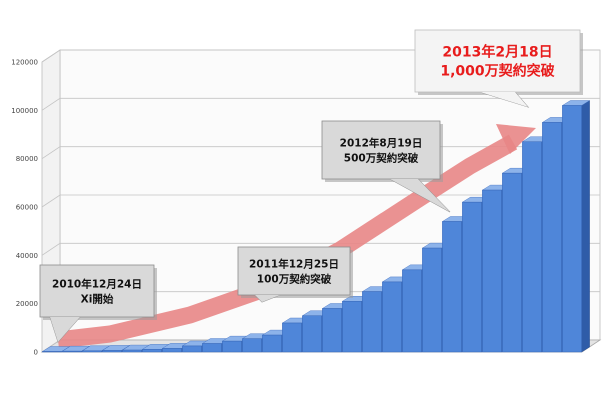 This screenshot has height=404, width=610. What do you see at coordinates (27, 304) in the screenshot?
I see `y-tick-label: 20000` at bounding box center [27, 304].